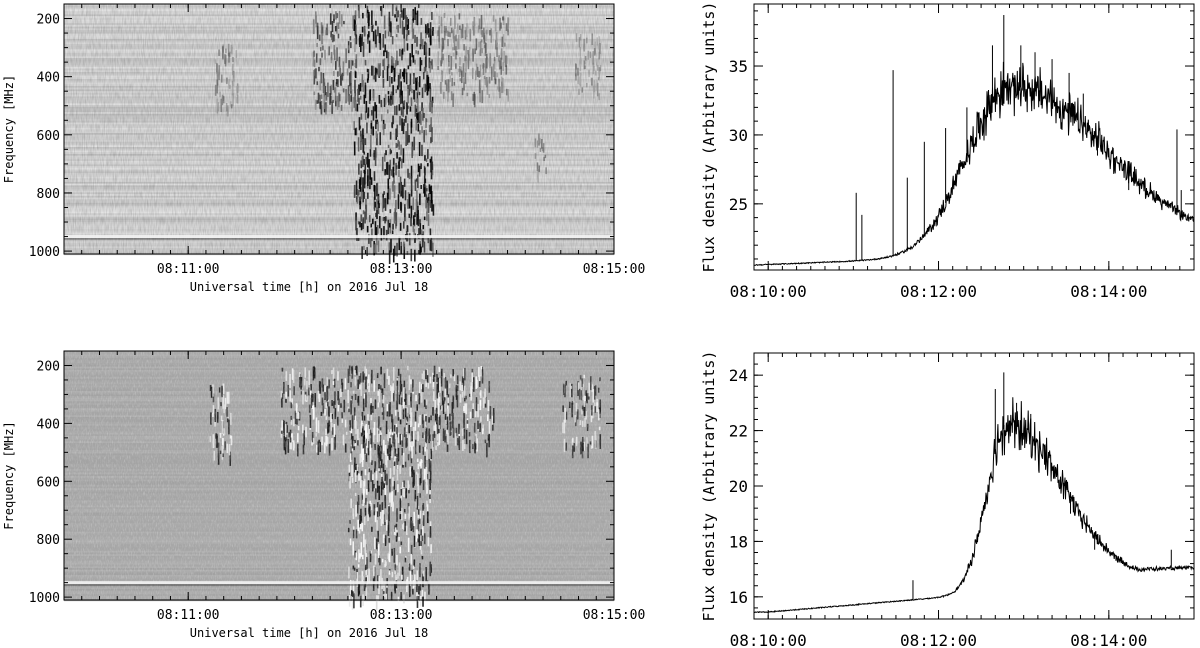  Describe the element at coordinates (738, 204) in the screenshot. I see `y-tick-label: 25` at that location.